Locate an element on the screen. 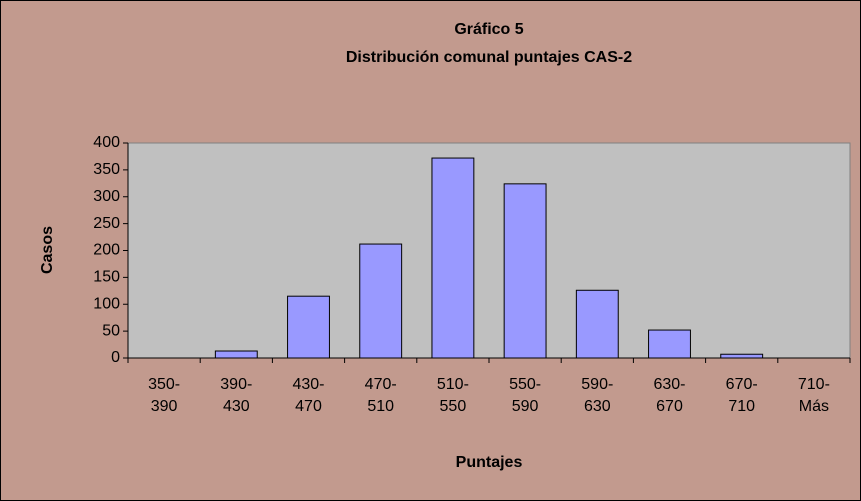 Image resolution: width=861 pixels, height=501 pixels. y-tick-label: 0 is located at coordinates (115, 357).